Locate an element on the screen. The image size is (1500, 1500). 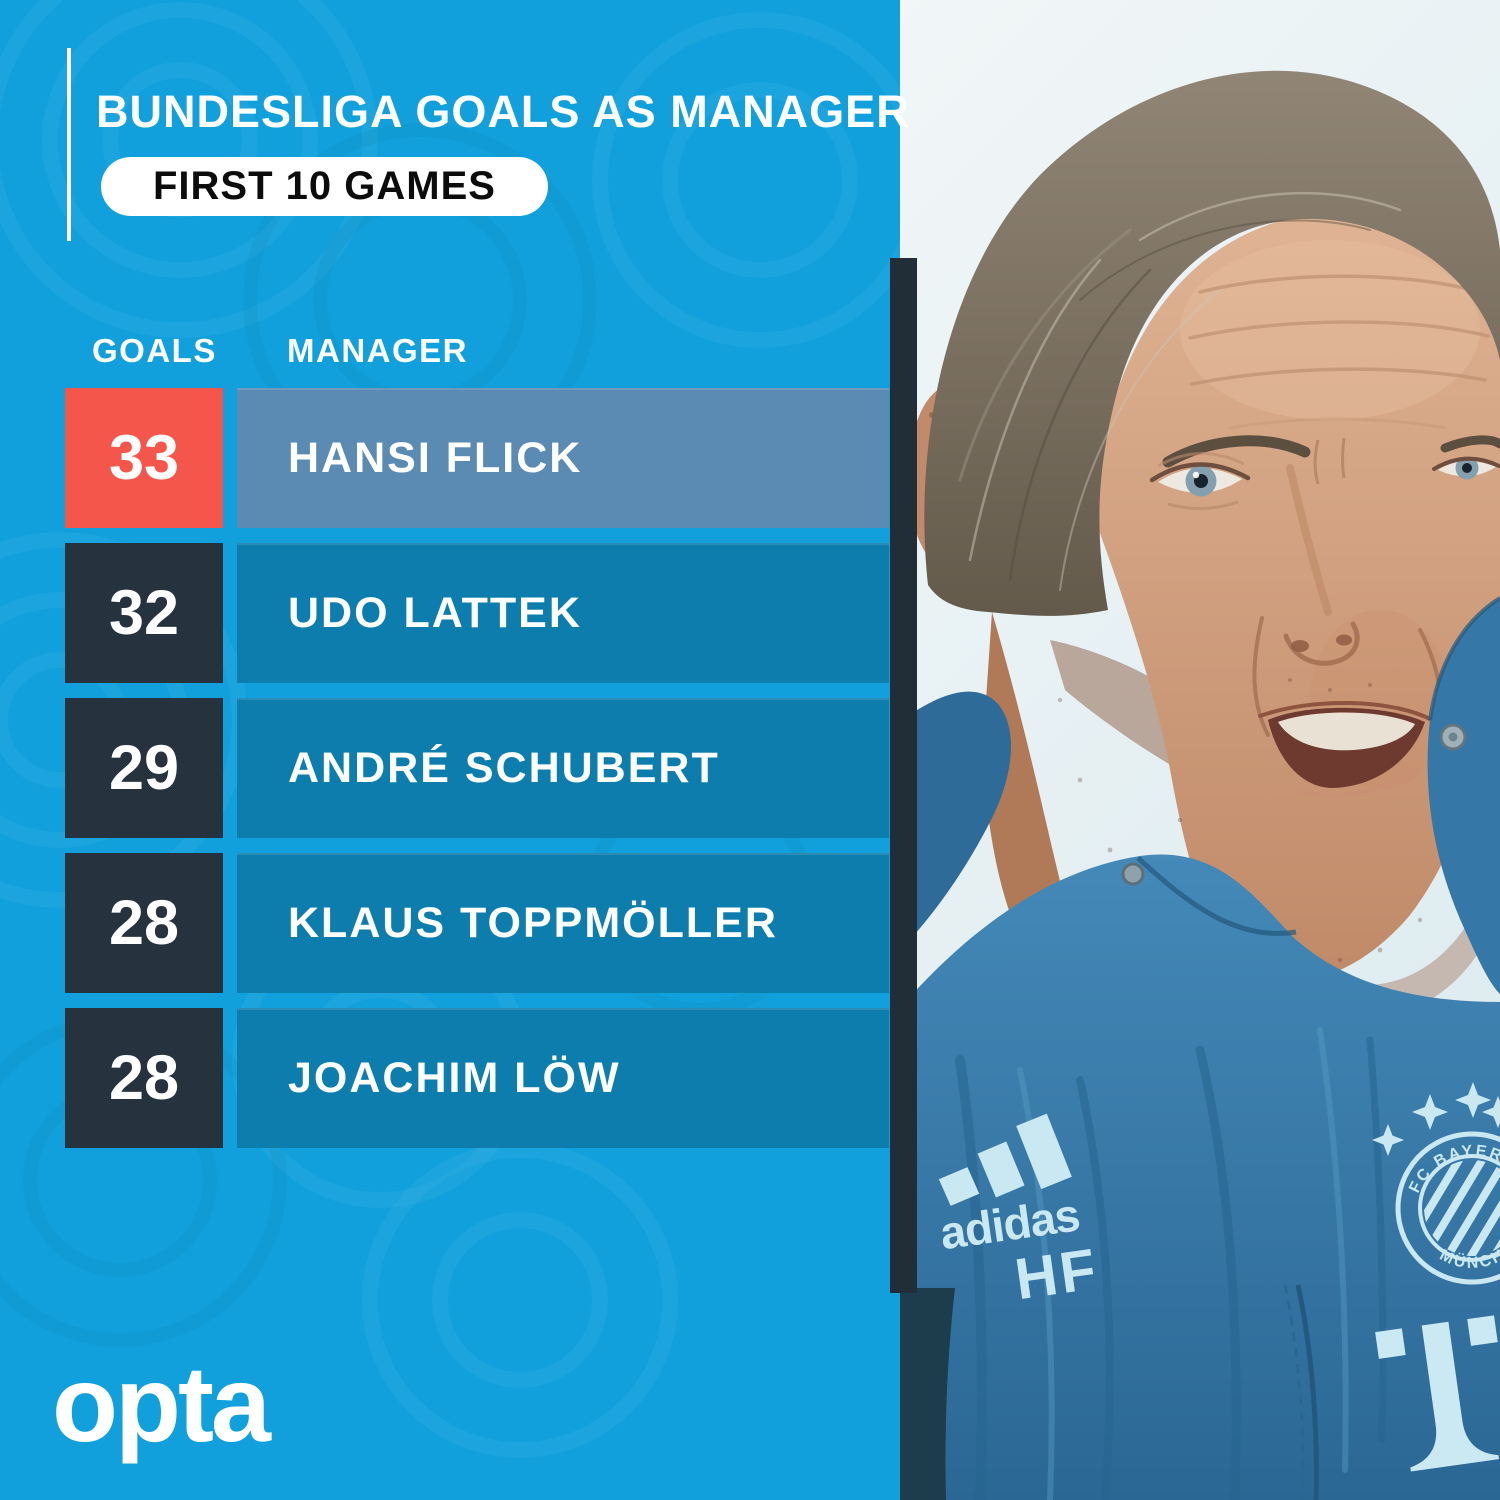
table-row: 28 JOACHIM LÖW is located at coordinates (477, 1078).